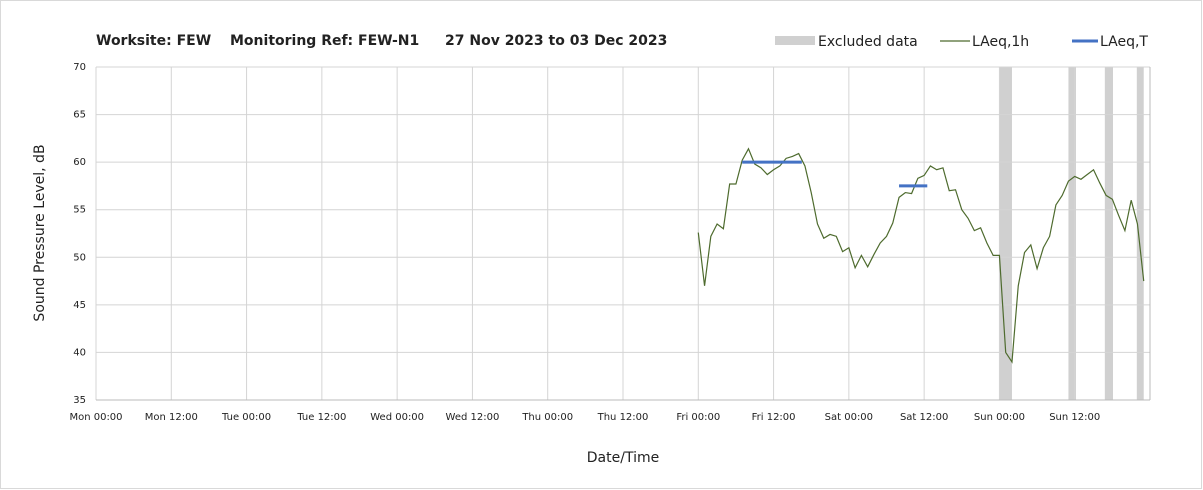 This screenshot has width=1203, height=490. What do you see at coordinates (79, 162) in the screenshot?
I see `y-tick-label: 60` at bounding box center [79, 162].